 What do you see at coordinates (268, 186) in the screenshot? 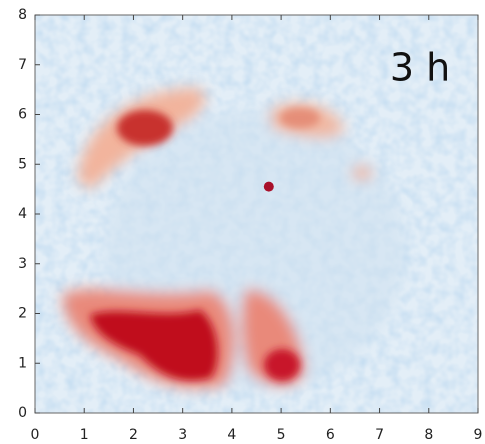
I see `marker-point` at bounding box center [268, 186].